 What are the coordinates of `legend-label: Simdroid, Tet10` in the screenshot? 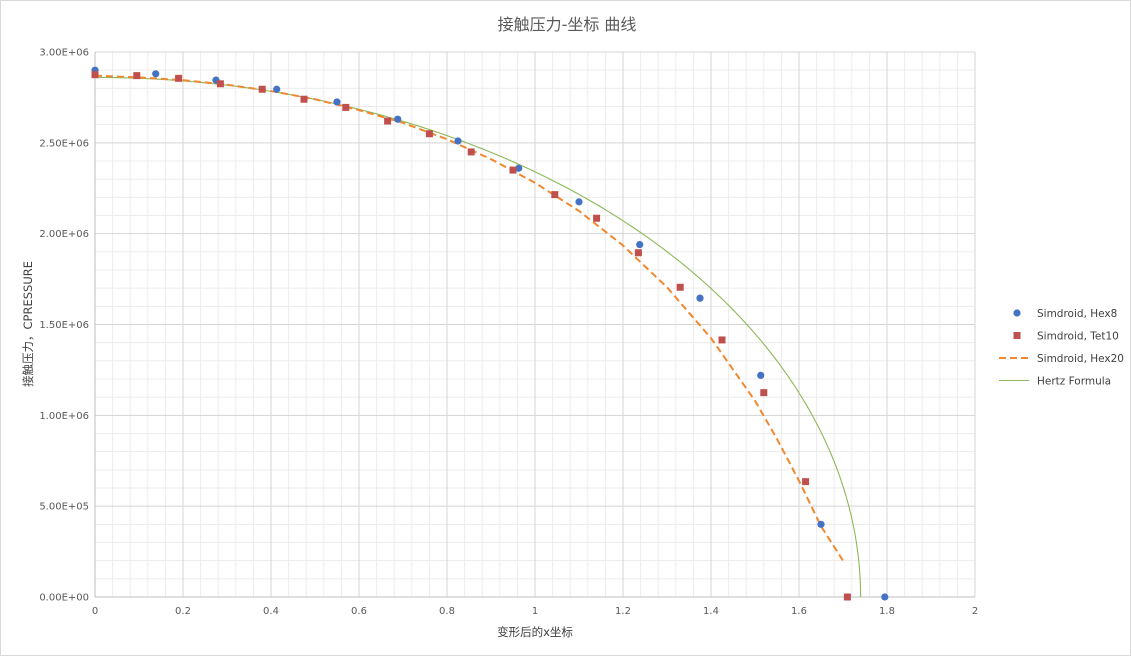 It's located at (1078, 336).